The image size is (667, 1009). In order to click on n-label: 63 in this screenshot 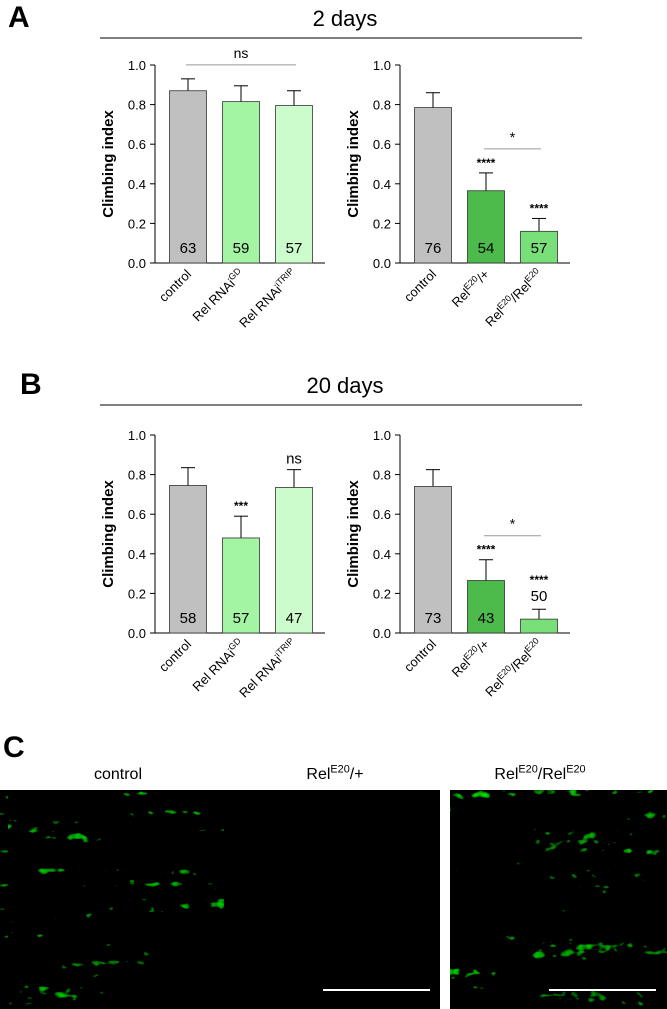, I will do `click(188, 248)`.